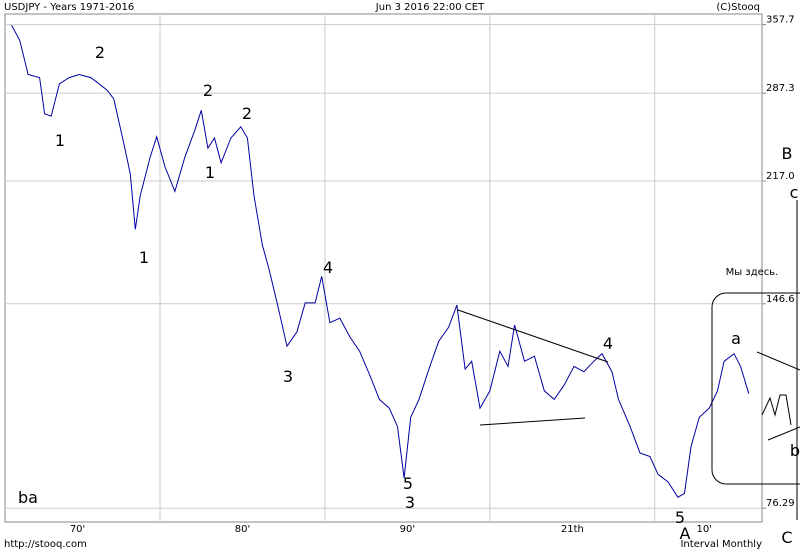  Describe the element at coordinates (704, 529) in the screenshot. I see `x-tick-label: 10'` at that location.